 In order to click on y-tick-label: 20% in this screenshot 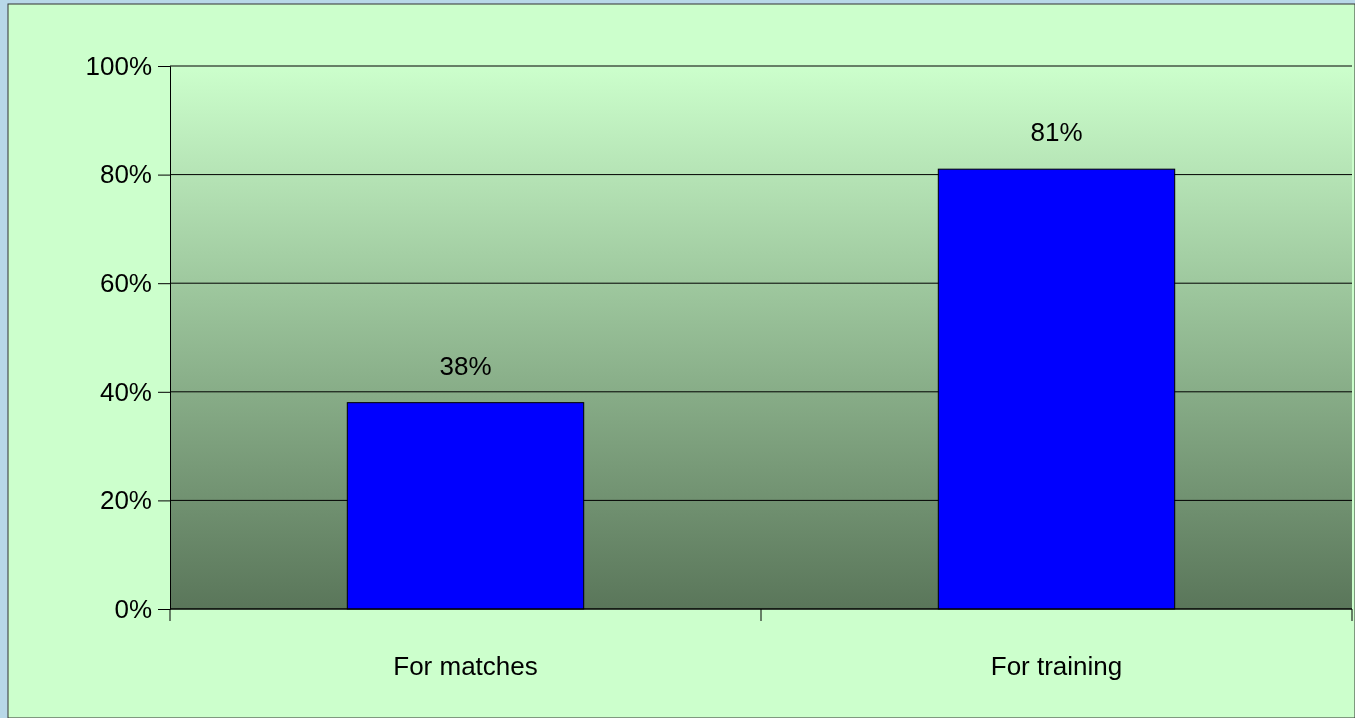, I will do `click(125, 500)`.